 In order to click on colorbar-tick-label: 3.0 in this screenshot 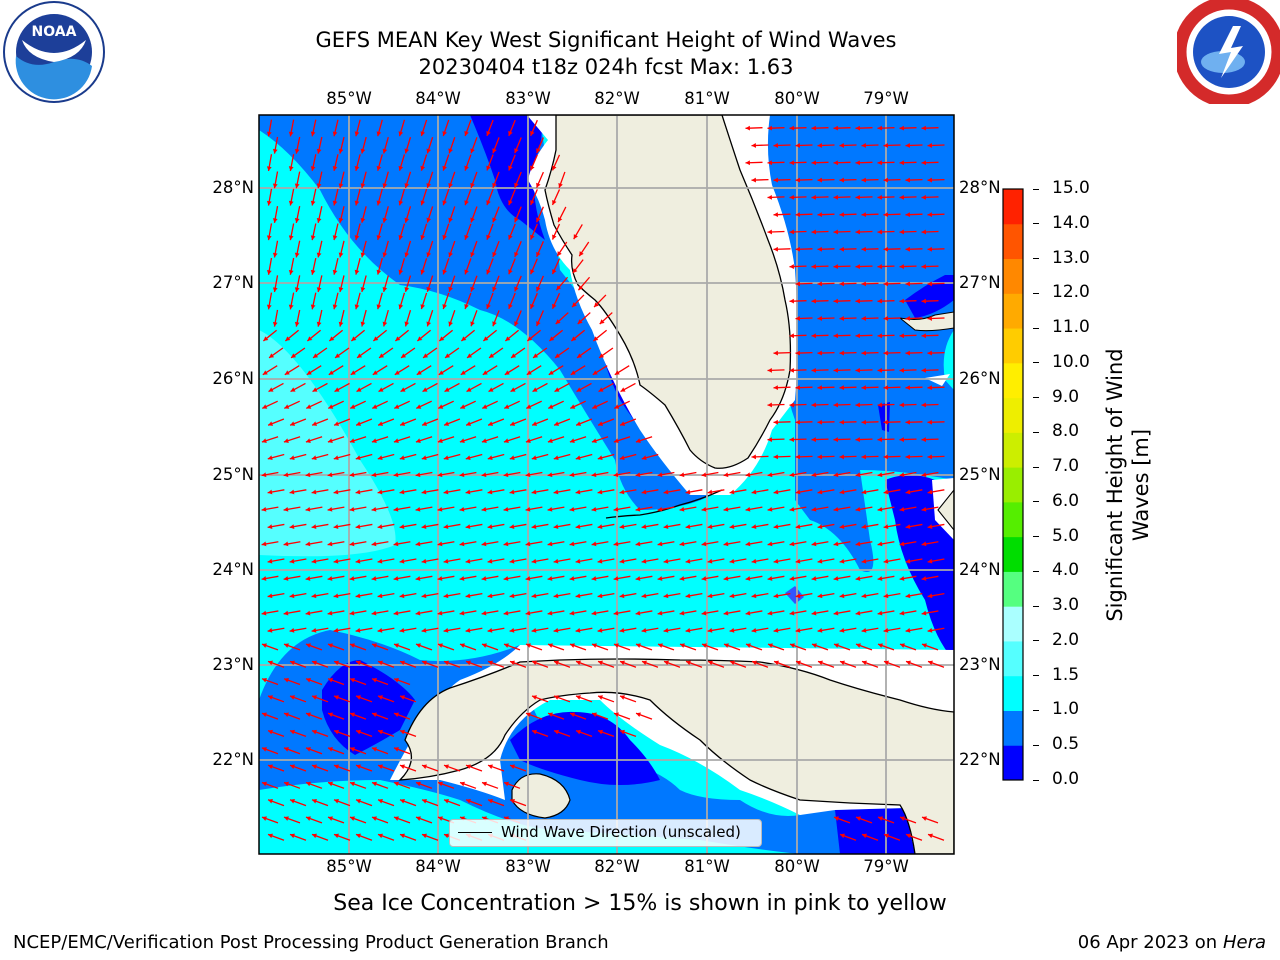, I will do `click(1066, 605)`.